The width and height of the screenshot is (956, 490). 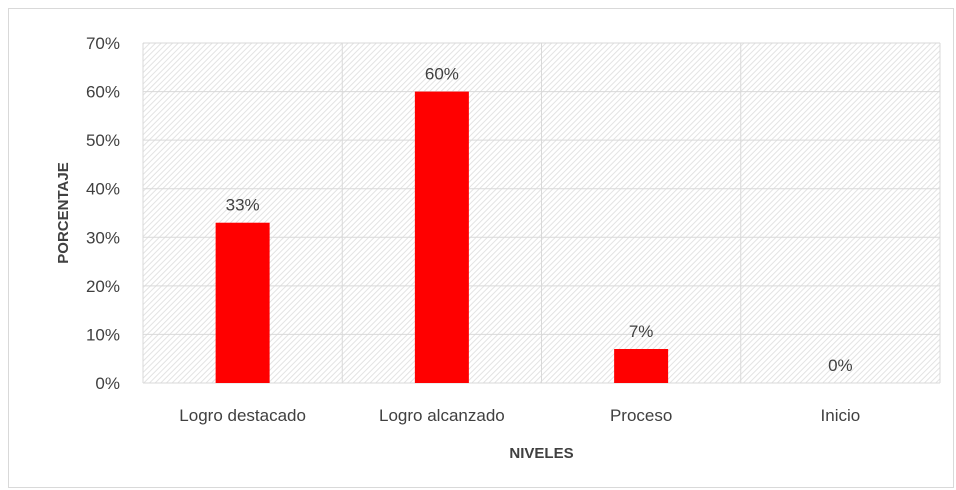 What do you see at coordinates (243, 205) in the screenshot?
I see `data-label-0: 33%` at bounding box center [243, 205].